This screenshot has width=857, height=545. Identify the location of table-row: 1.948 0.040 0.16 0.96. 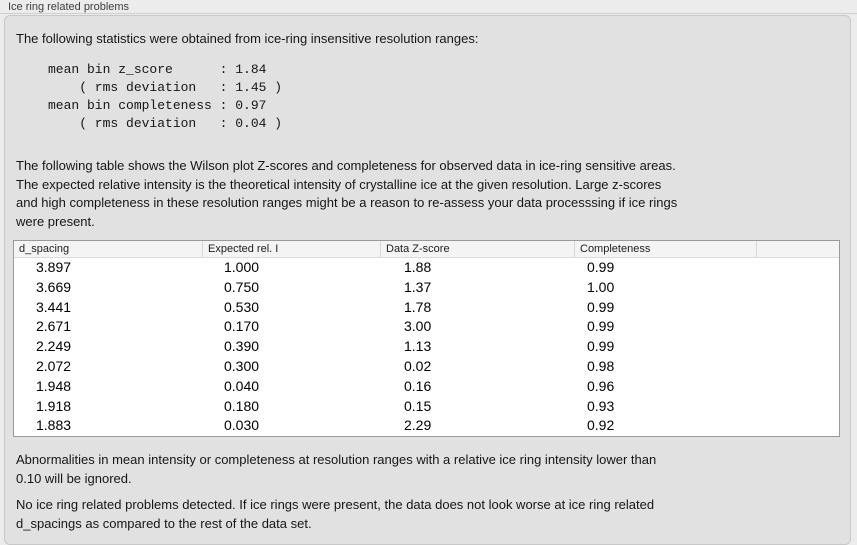
(426, 386).